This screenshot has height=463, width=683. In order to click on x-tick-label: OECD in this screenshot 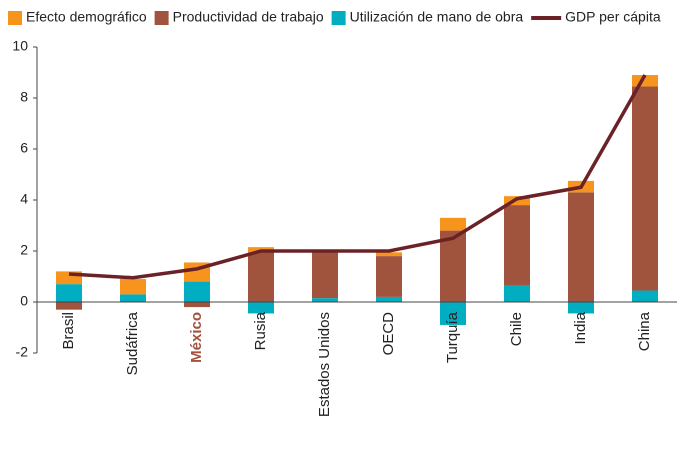, I will do `click(388, 334)`.